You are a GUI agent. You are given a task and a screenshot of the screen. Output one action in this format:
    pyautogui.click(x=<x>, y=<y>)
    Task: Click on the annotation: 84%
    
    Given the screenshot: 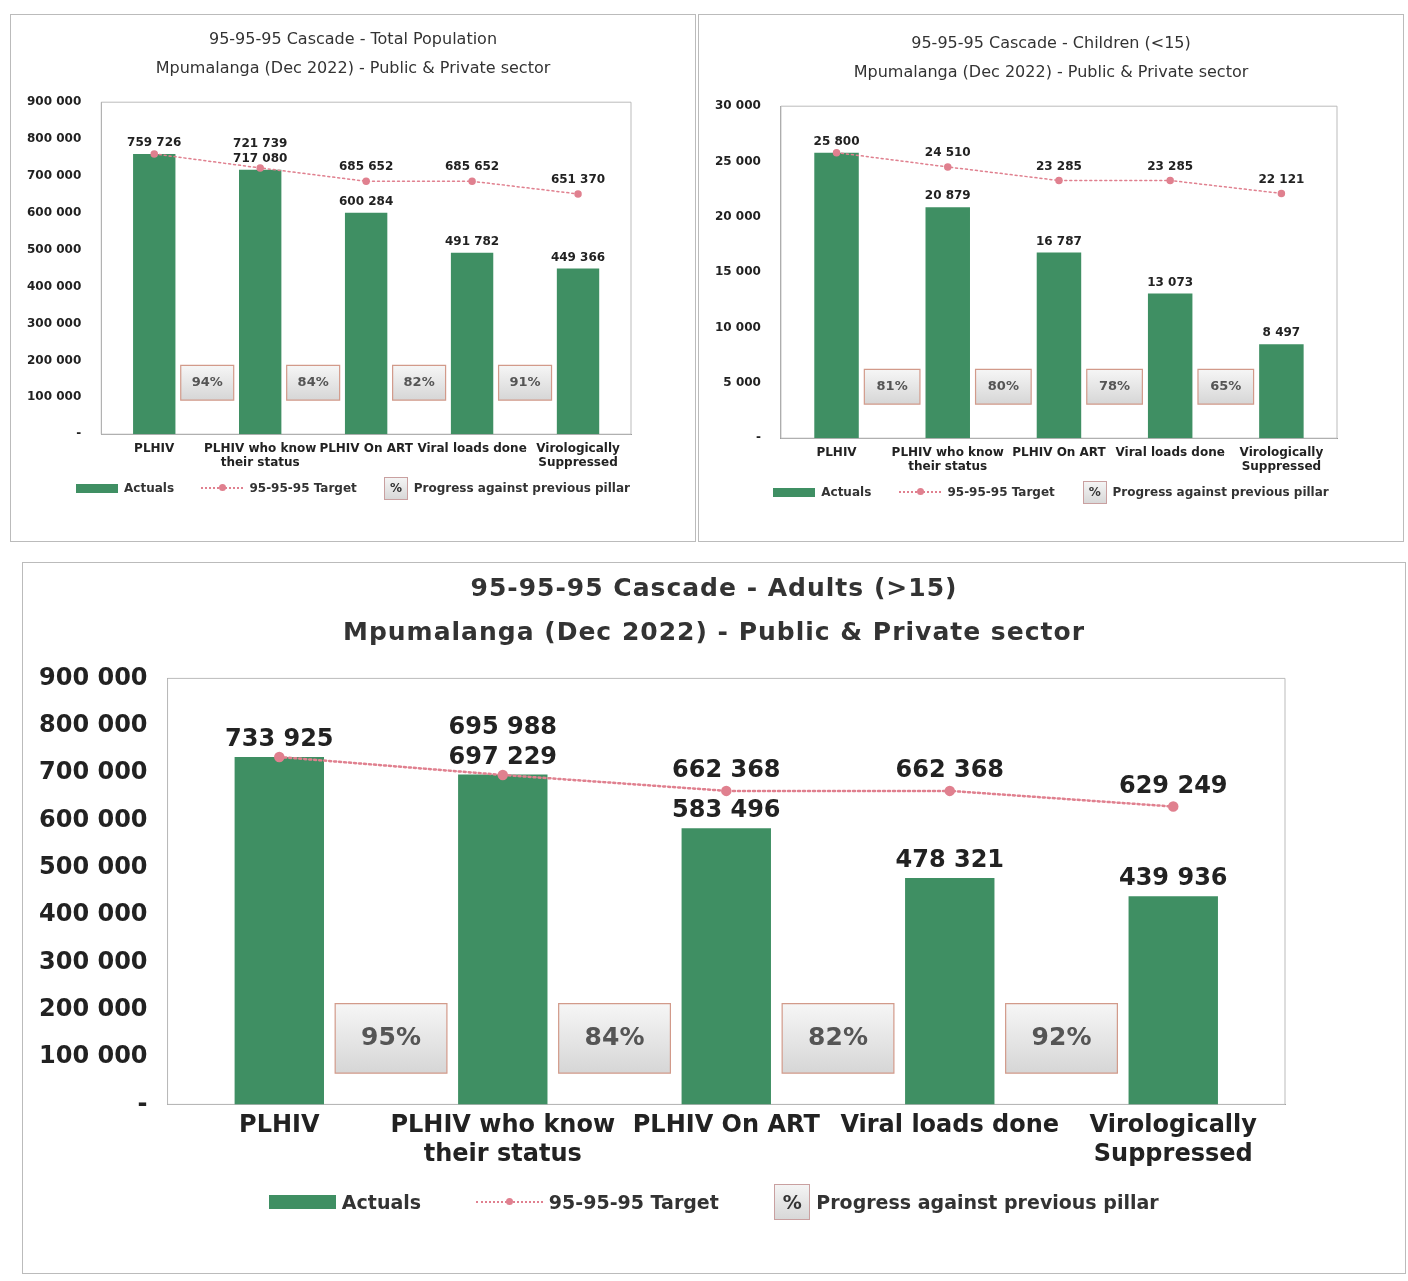 What is the action you would take?
    pyautogui.click(x=313, y=381)
    